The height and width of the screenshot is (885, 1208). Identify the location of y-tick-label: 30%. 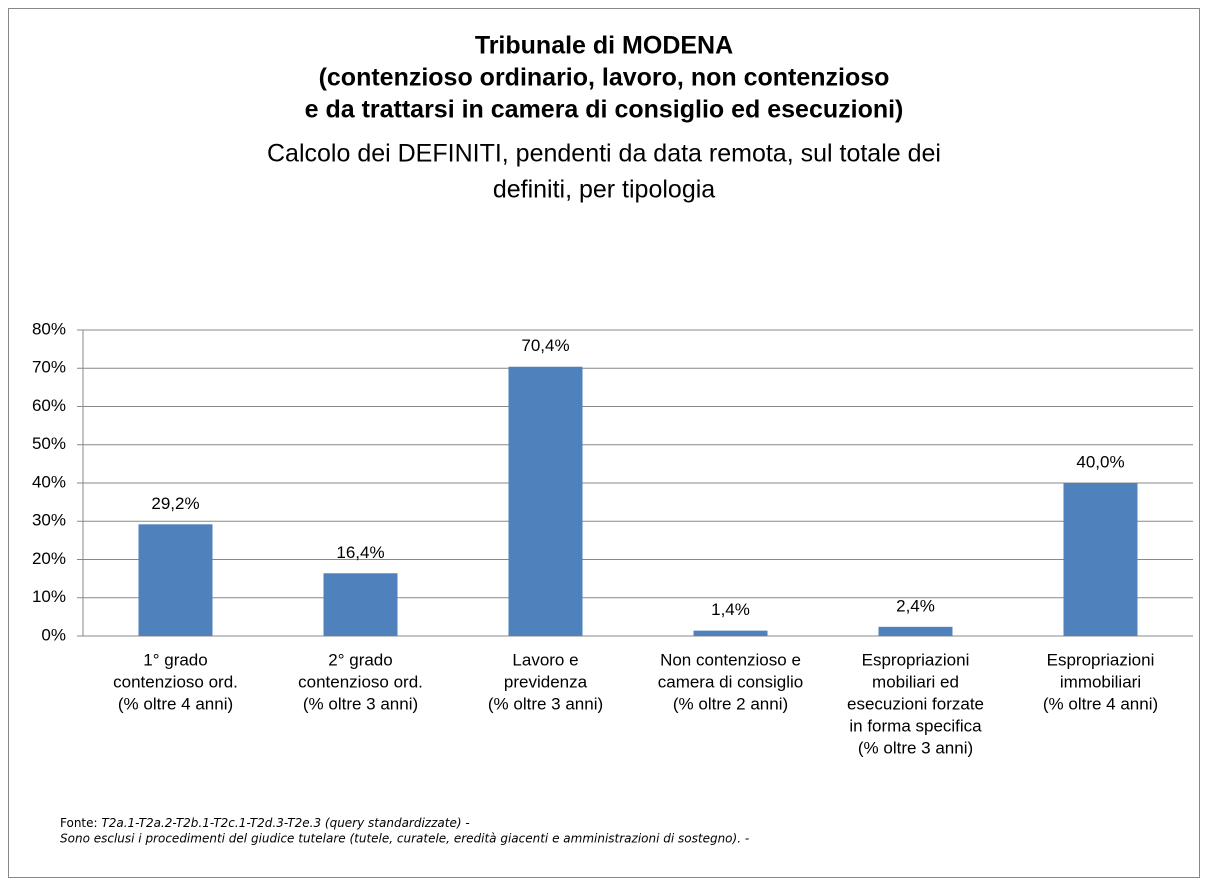
(49, 520).